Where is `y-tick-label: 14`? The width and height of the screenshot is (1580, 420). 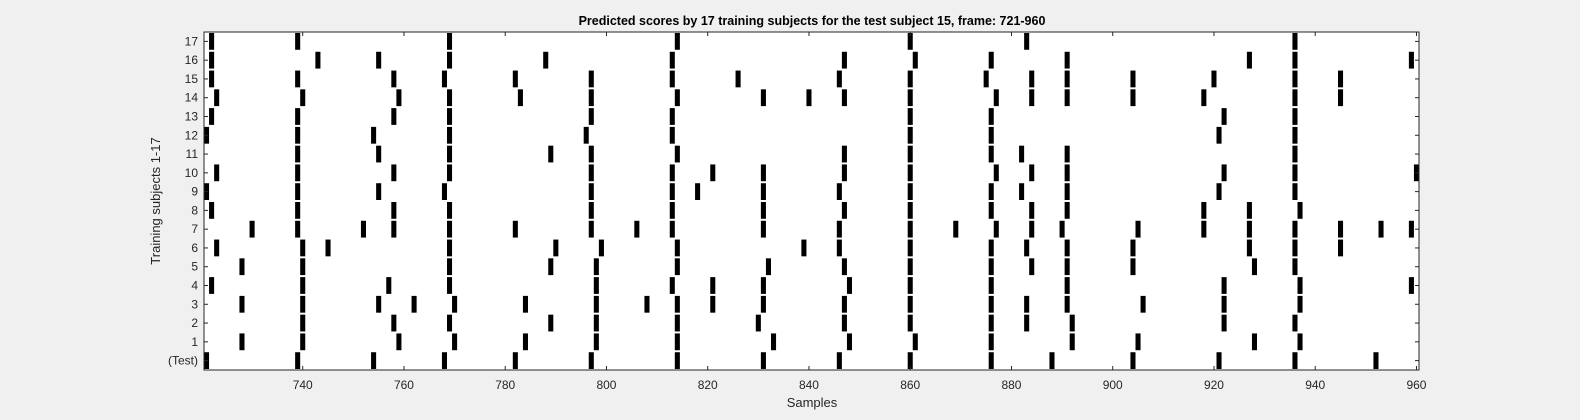
y-tick-label: 14 is located at coordinates (192, 98).